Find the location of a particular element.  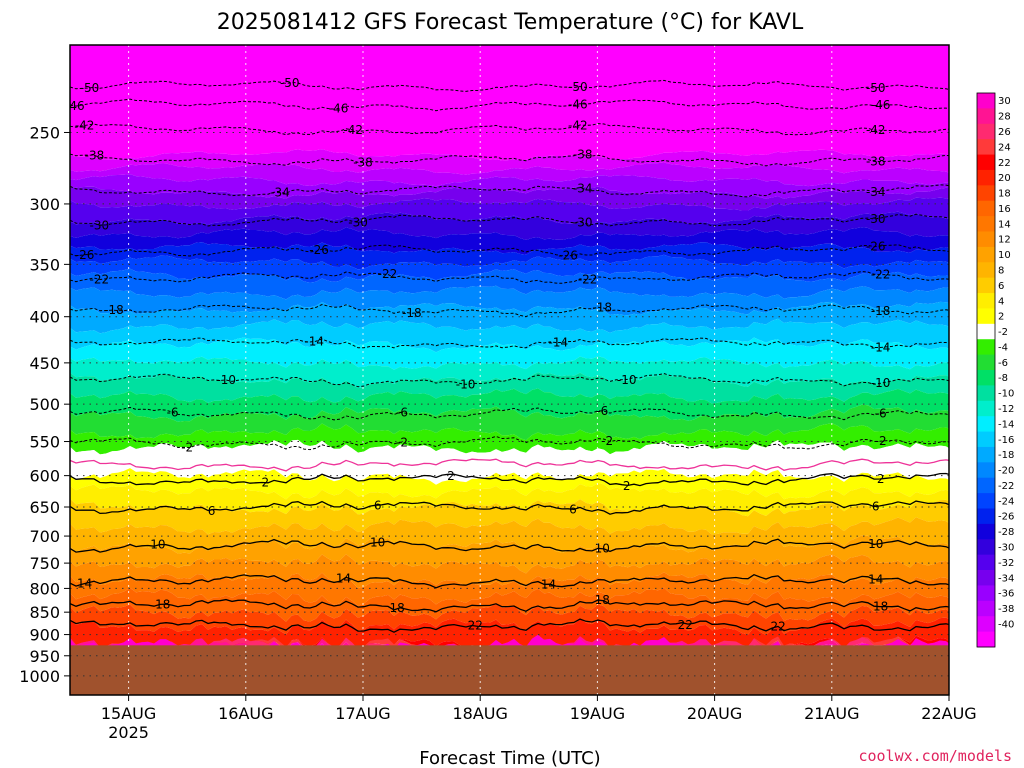

contour-label: 6 is located at coordinates (378, 505).